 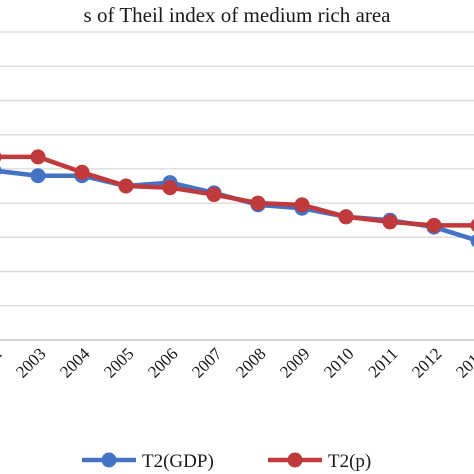 I want to click on legend-label: T2(p), so click(x=349, y=461).